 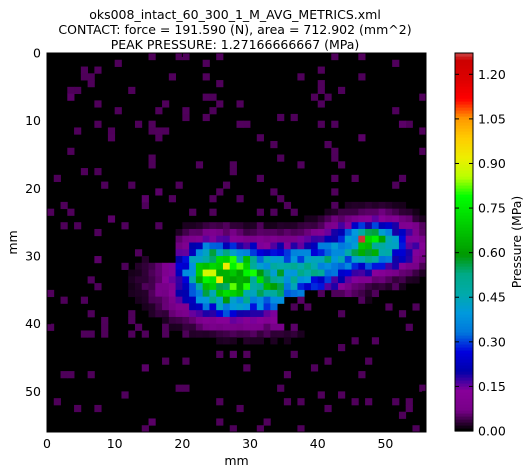 What do you see at coordinates (236, 460) in the screenshot?
I see `x-axis-label: mm` at bounding box center [236, 460].